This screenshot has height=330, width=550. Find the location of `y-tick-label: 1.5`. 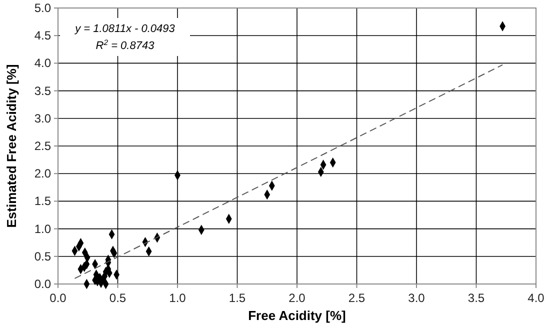

y-tick-label: 1.5 is located at coordinates (43, 201).